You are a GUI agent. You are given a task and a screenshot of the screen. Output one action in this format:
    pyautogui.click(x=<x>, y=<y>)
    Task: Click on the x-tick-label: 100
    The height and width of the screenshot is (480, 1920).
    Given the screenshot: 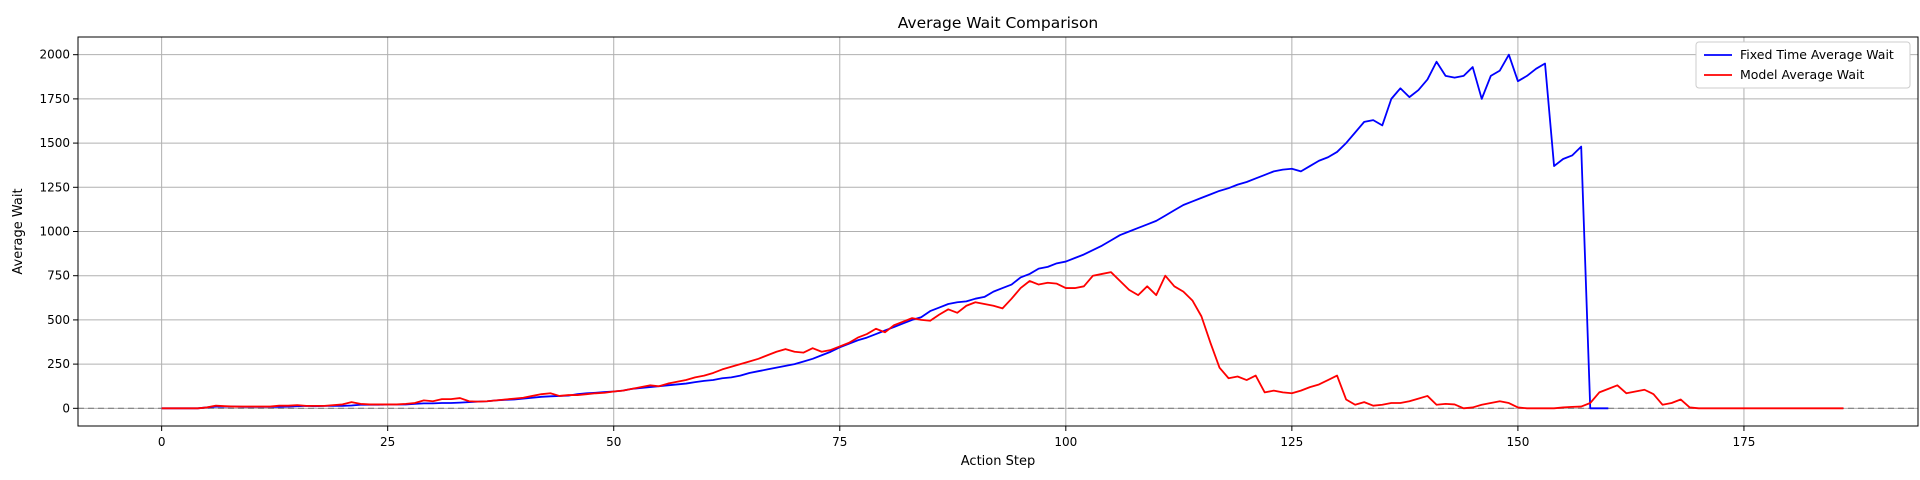 What is the action you would take?
    pyautogui.click(x=1065, y=442)
    